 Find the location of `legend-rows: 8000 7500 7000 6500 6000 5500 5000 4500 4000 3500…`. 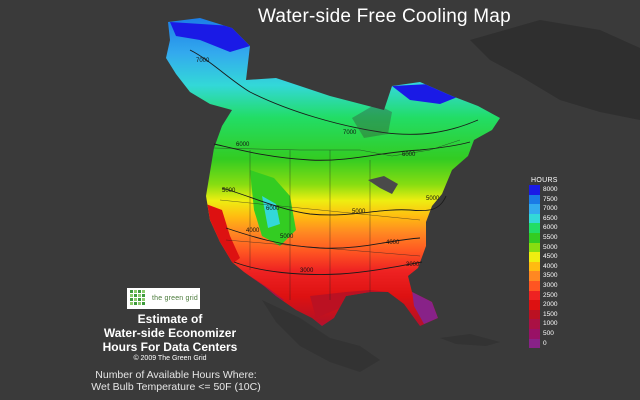

legend-rows: 8000 7500 7000 6500 6000 5500 5000 4500 4000 3500… is located at coordinates (559, 267).